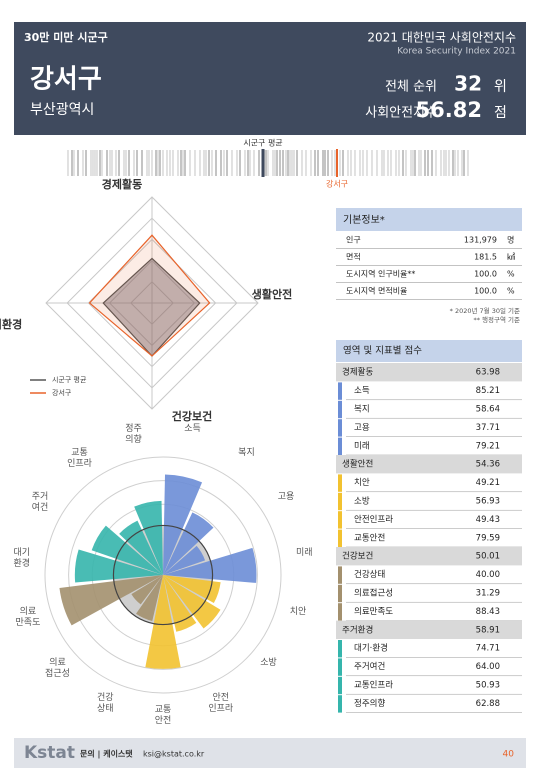 This screenshot has height=780, width=540. What do you see at coordinates (369, 703) in the screenshot?
I see `item-name: 정주의향` at bounding box center [369, 703].